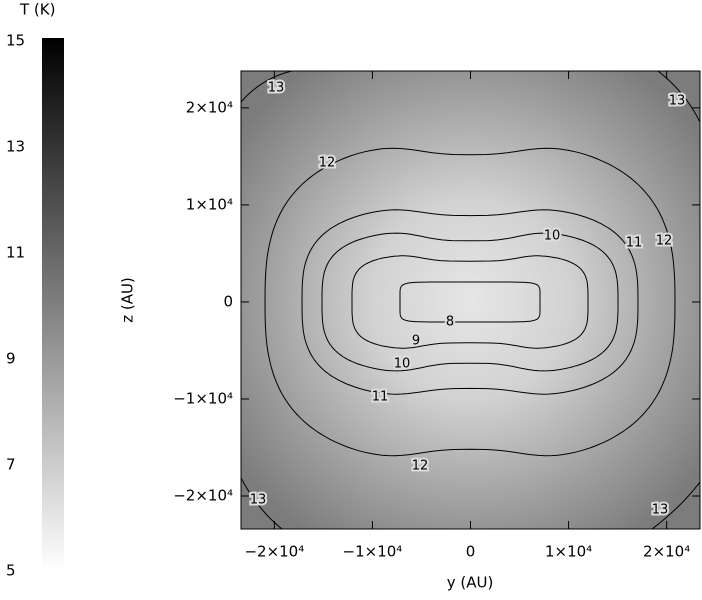 This screenshot has width=702, height=600. I want to click on x-tick-label: −2×10⁴, so click(274, 552).